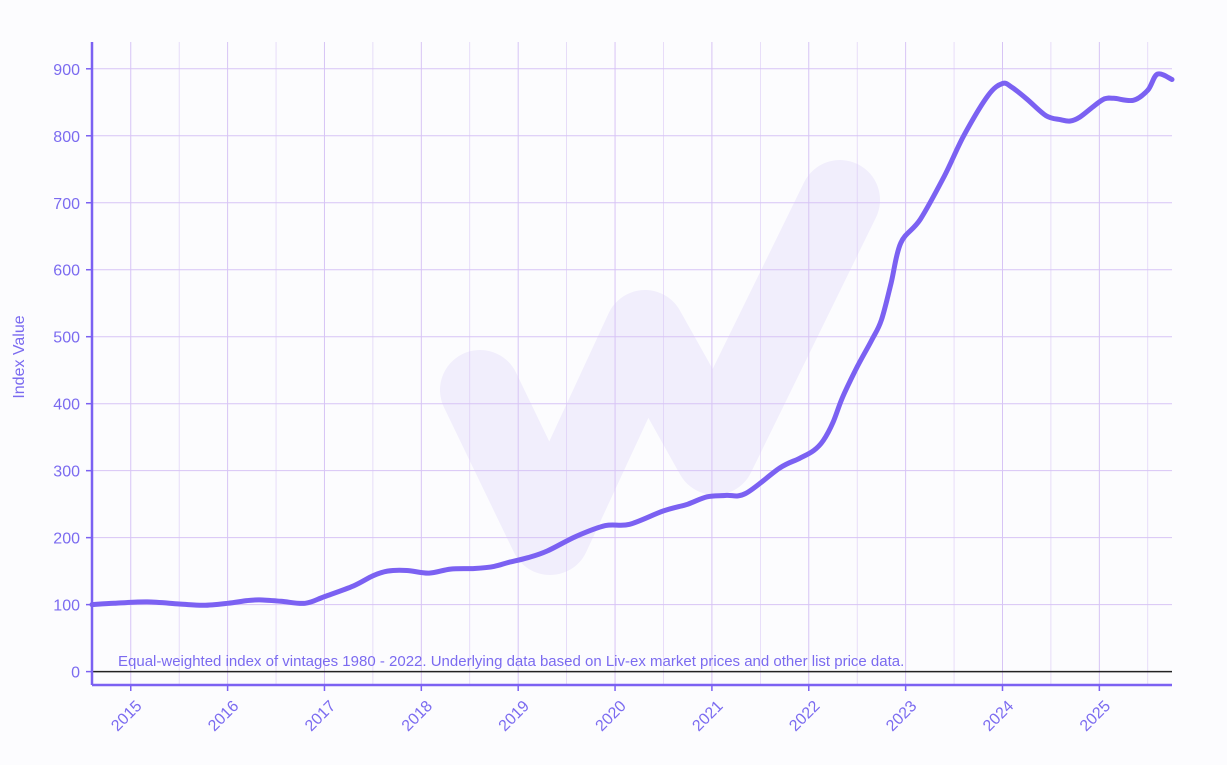  Describe the element at coordinates (66, 271) in the screenshot. I see `y-tick-label: 600` at that location.